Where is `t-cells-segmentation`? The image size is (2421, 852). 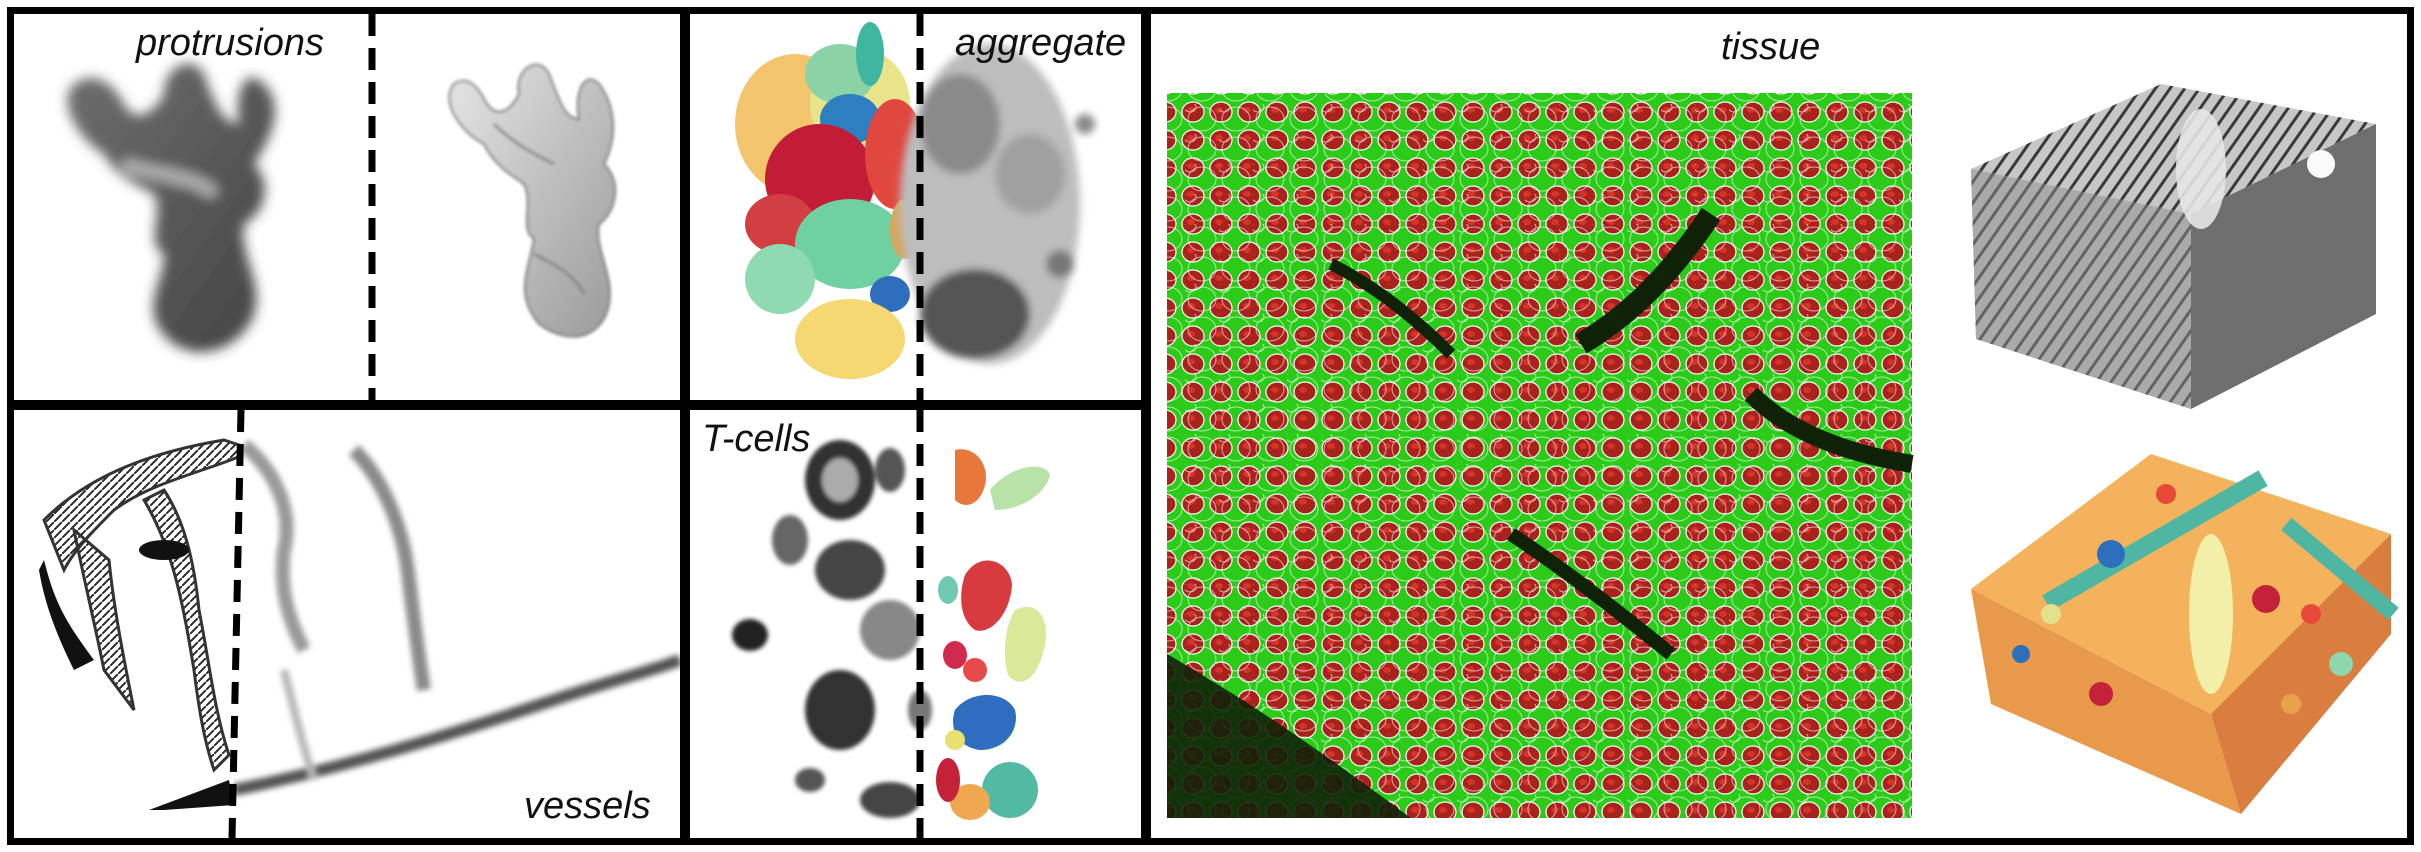 t-cells-segmentation is located at coordinates (993, 634).